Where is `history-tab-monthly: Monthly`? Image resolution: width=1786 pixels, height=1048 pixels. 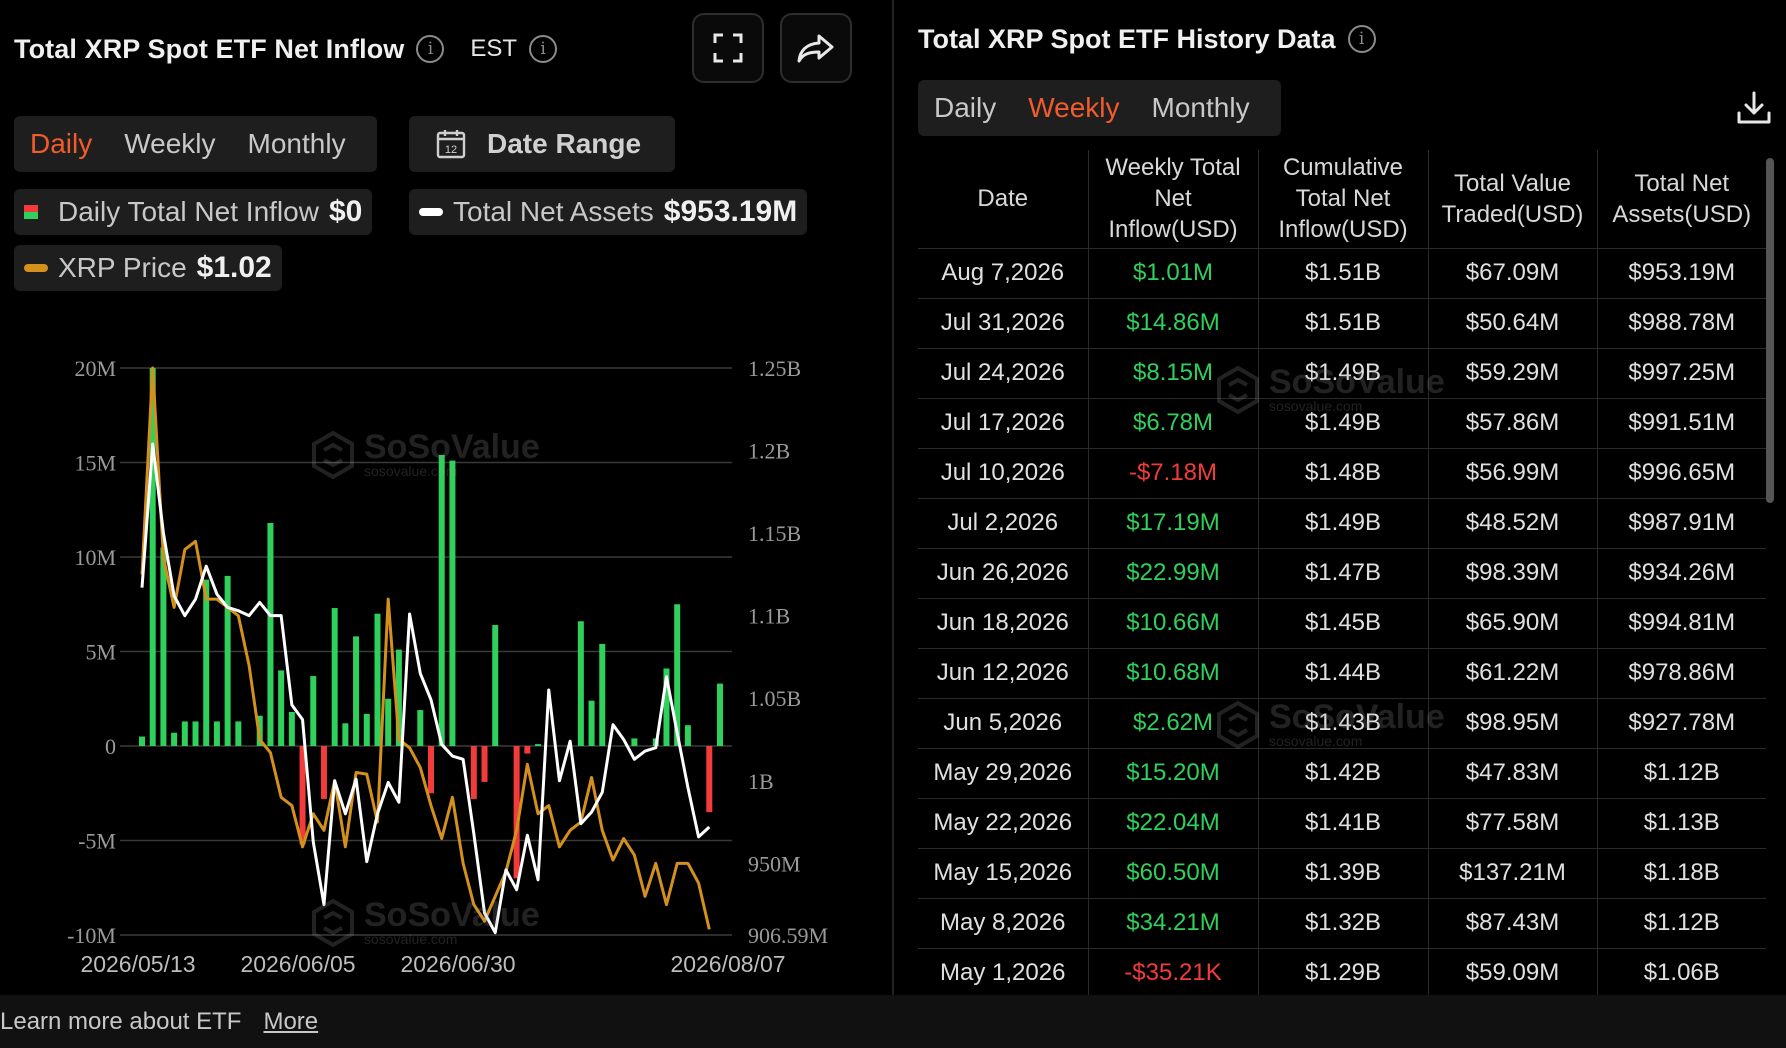 history-tab-monthly: Monthly is located at coordinates (1200, 107).